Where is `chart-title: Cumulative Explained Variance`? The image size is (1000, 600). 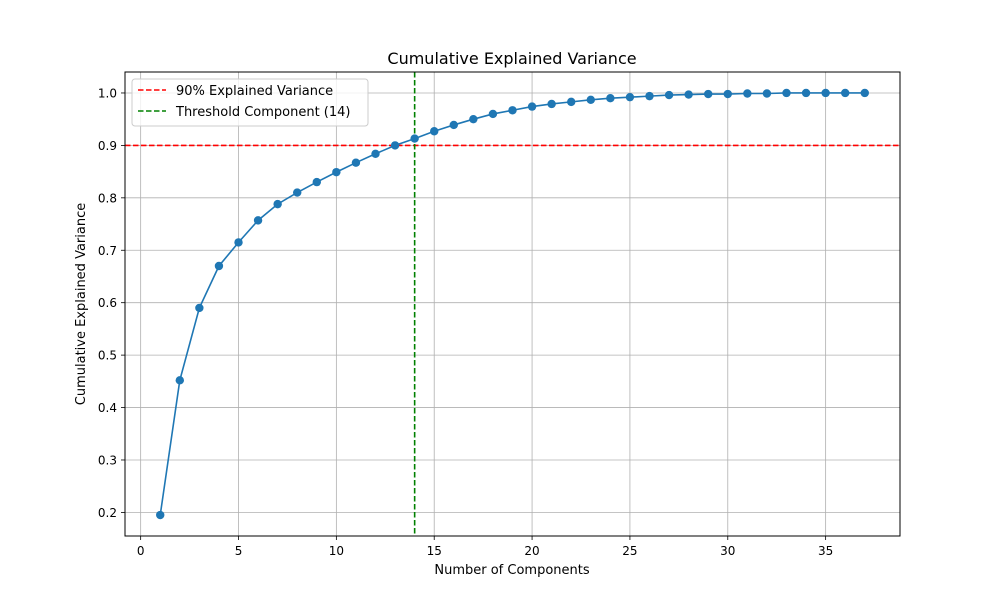 chart-title: Cumulative Explained Variance is located at coordinates (511, 58).